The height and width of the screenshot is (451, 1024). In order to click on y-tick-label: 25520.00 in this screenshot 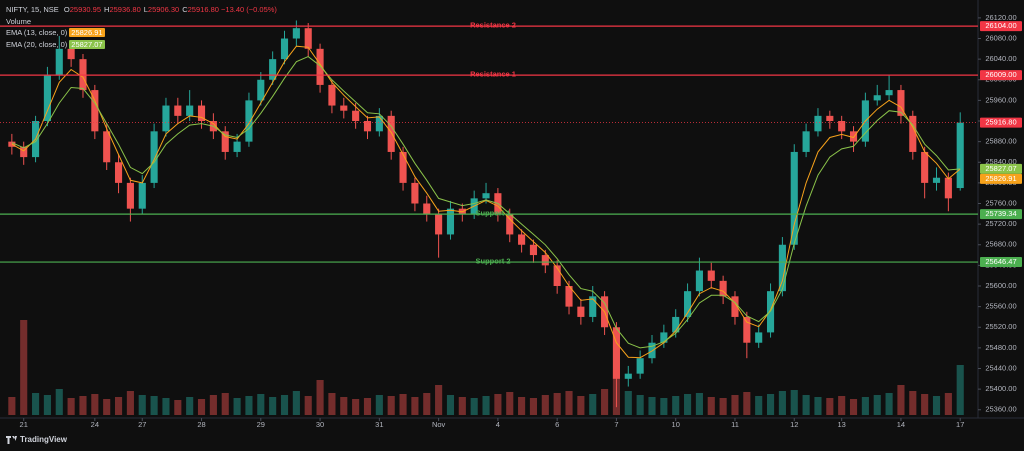, I will do `click(1000, 326)`.